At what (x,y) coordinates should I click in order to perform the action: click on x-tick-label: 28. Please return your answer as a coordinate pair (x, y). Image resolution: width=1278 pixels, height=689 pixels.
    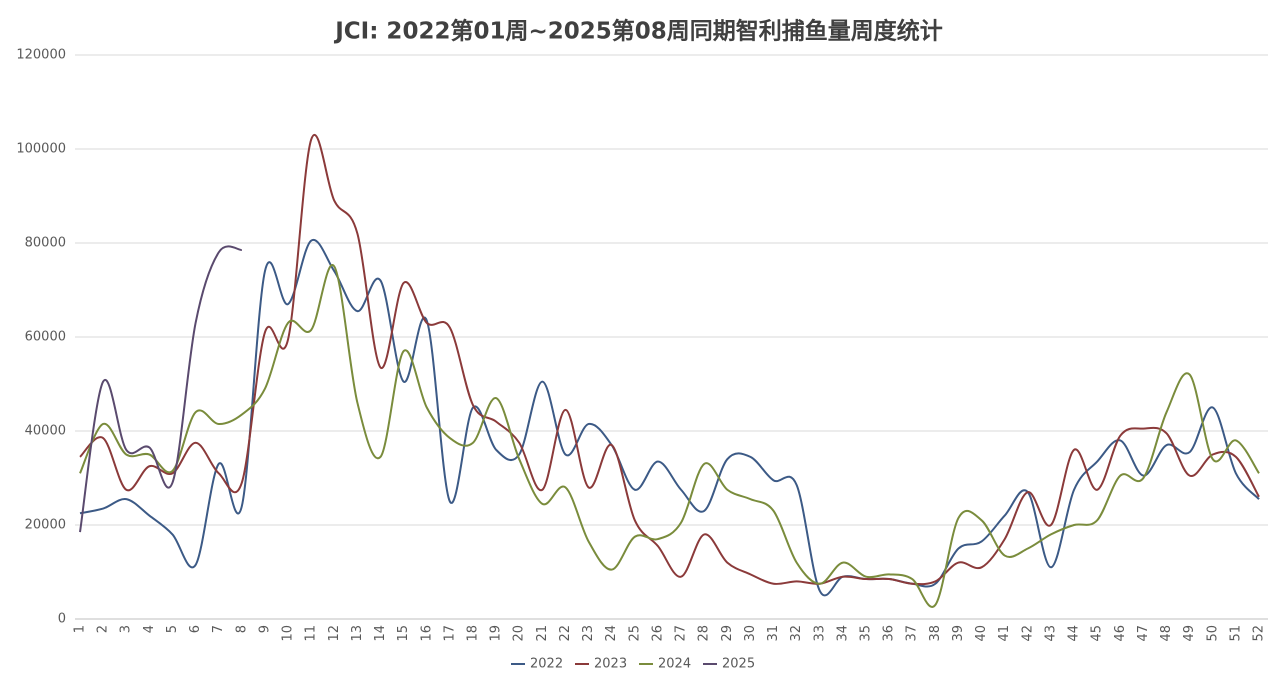
    Looking at the image, I should click on (704, 633).